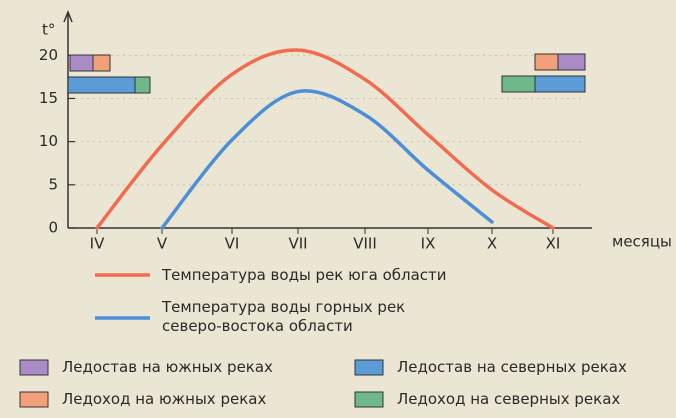 Image resolution: width=676 pixels, height=418 pixels. I want to click on x-tick-label: IX, so click(428, 244).